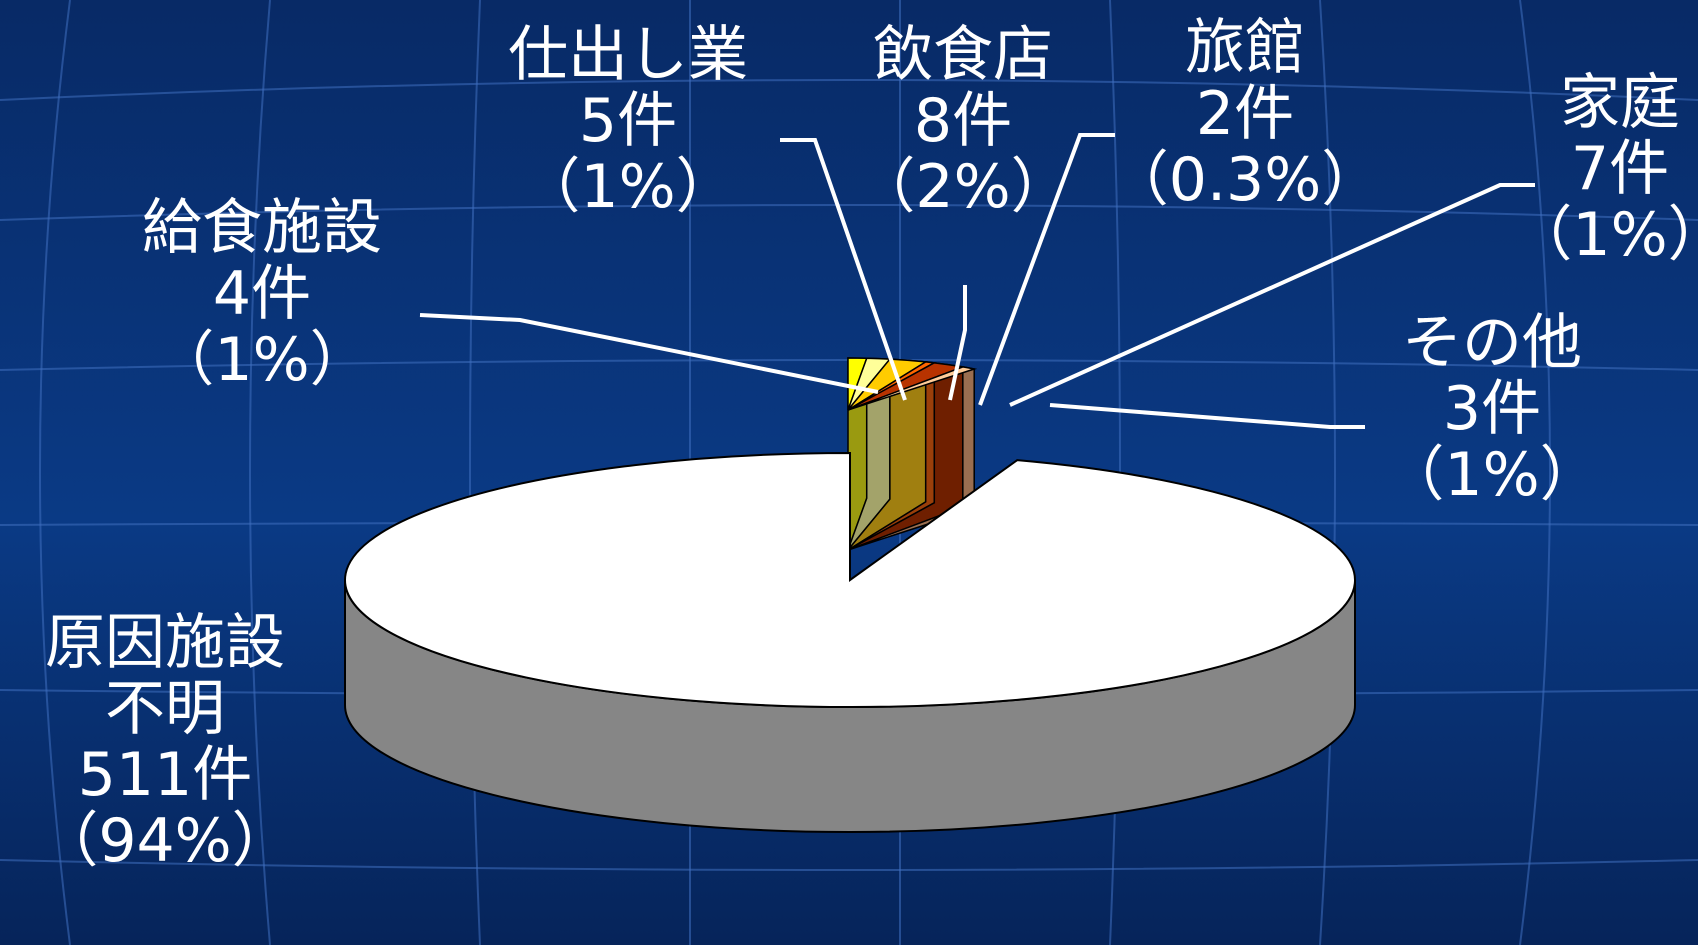  I want to click on leader-line-仕出し業, so click(843, 269).